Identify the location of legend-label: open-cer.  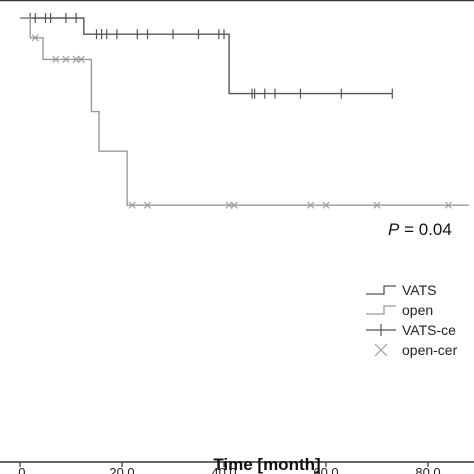
(430, 350).